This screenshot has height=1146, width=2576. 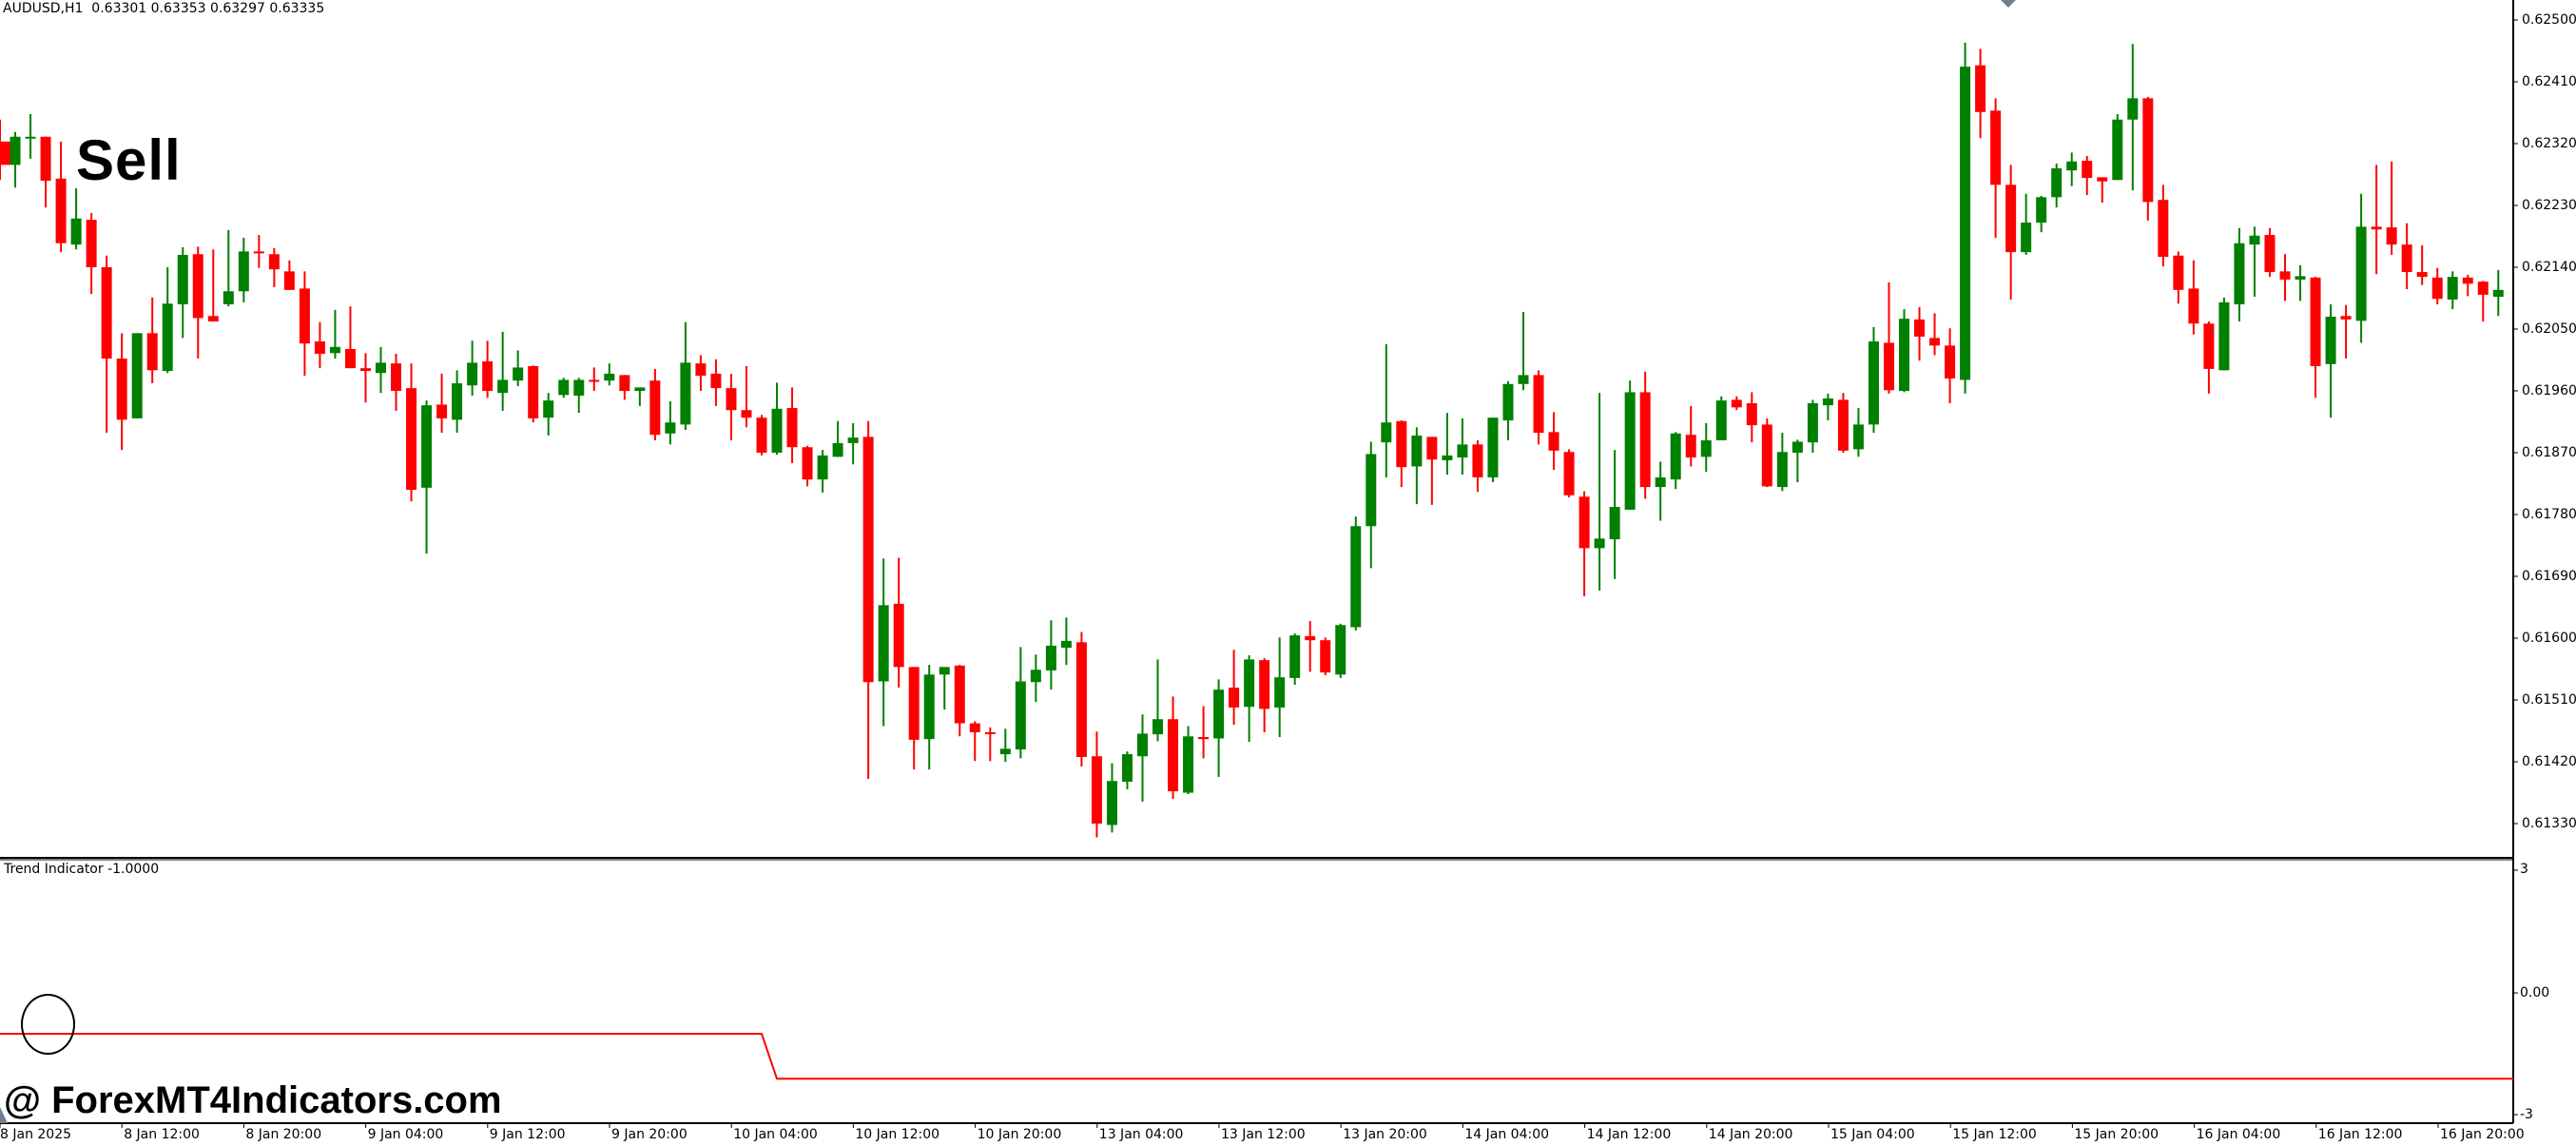 I want to click on time-tick-label: 13 Jan 12:00, so click(x=1263, y=1134).